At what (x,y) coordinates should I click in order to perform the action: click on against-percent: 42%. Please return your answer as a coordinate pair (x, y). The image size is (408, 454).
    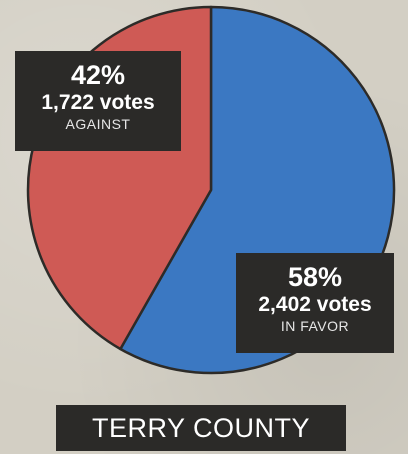
    Looking at the image, I should click on (98, 75).